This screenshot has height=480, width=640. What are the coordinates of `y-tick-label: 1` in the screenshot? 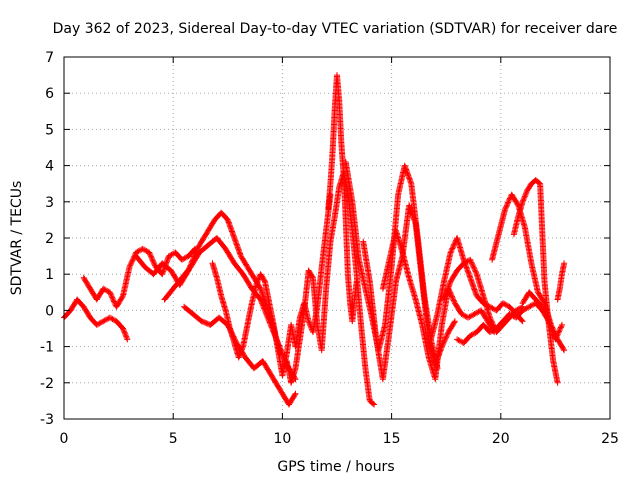 It's located at (49, 275).